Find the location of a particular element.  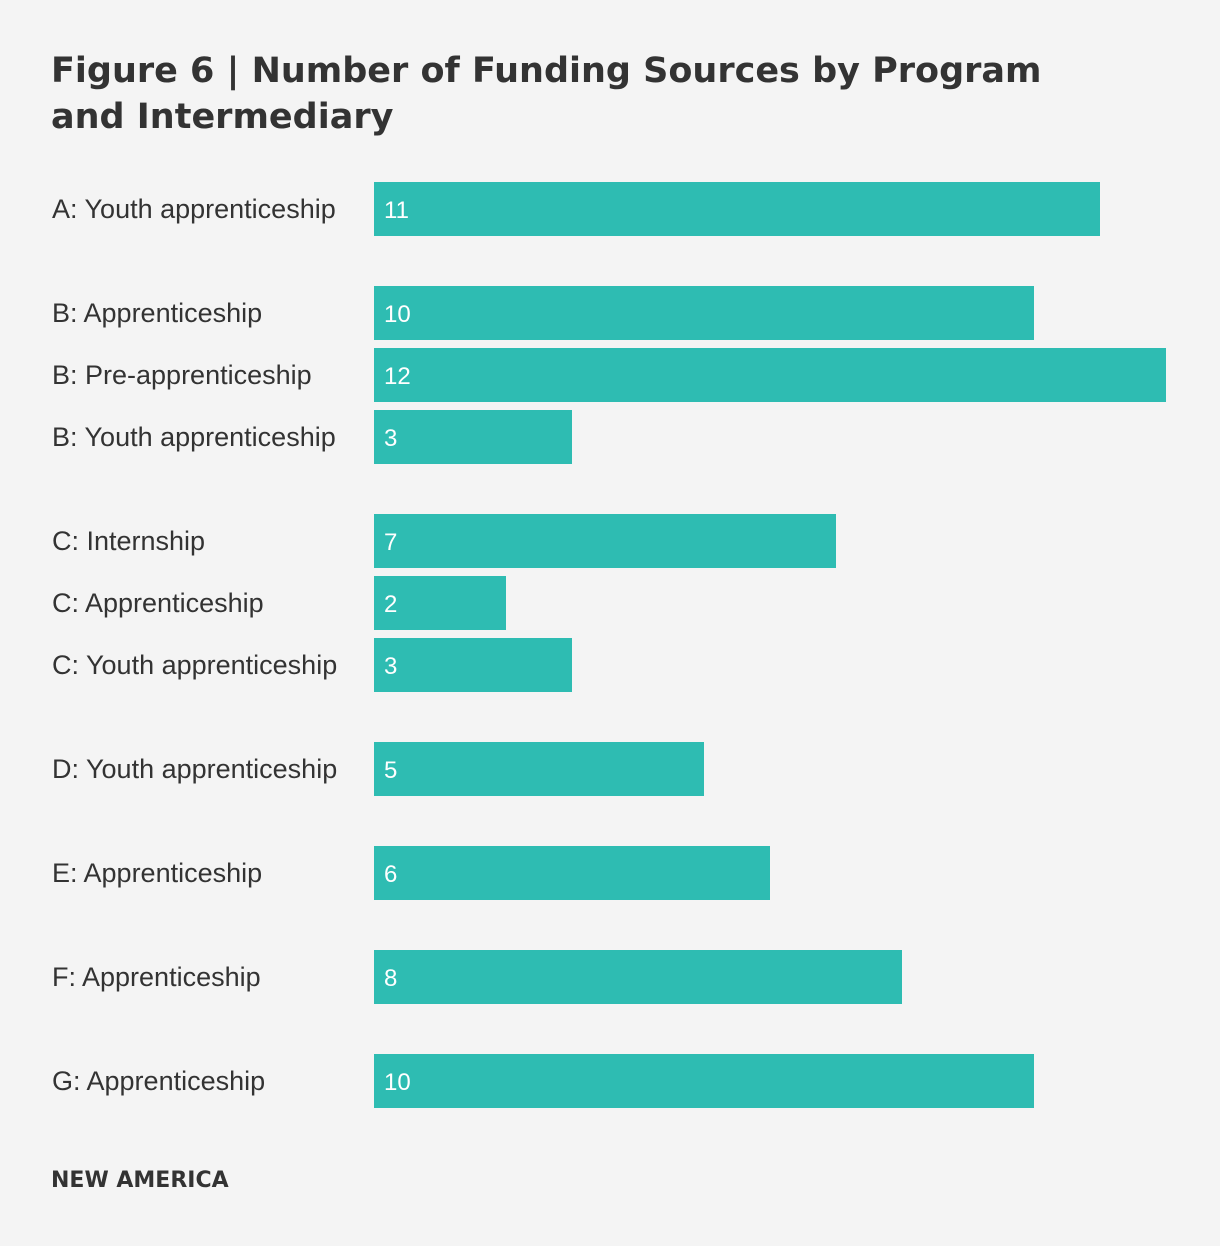

value-label: 2 is located at coordinates (390, 604).